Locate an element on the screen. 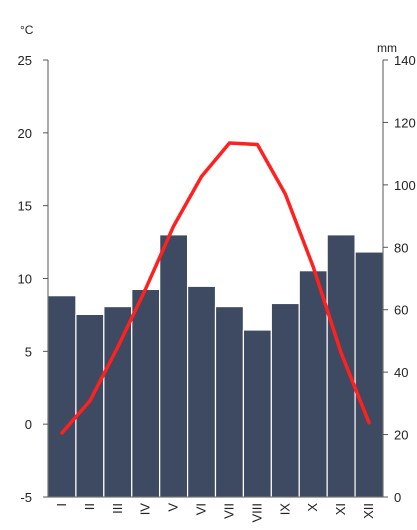 This screenshot has width=417, height=530. left-axis-ticks: -5 0 5 10 15 20 25 is located at coordinates (33, 279).